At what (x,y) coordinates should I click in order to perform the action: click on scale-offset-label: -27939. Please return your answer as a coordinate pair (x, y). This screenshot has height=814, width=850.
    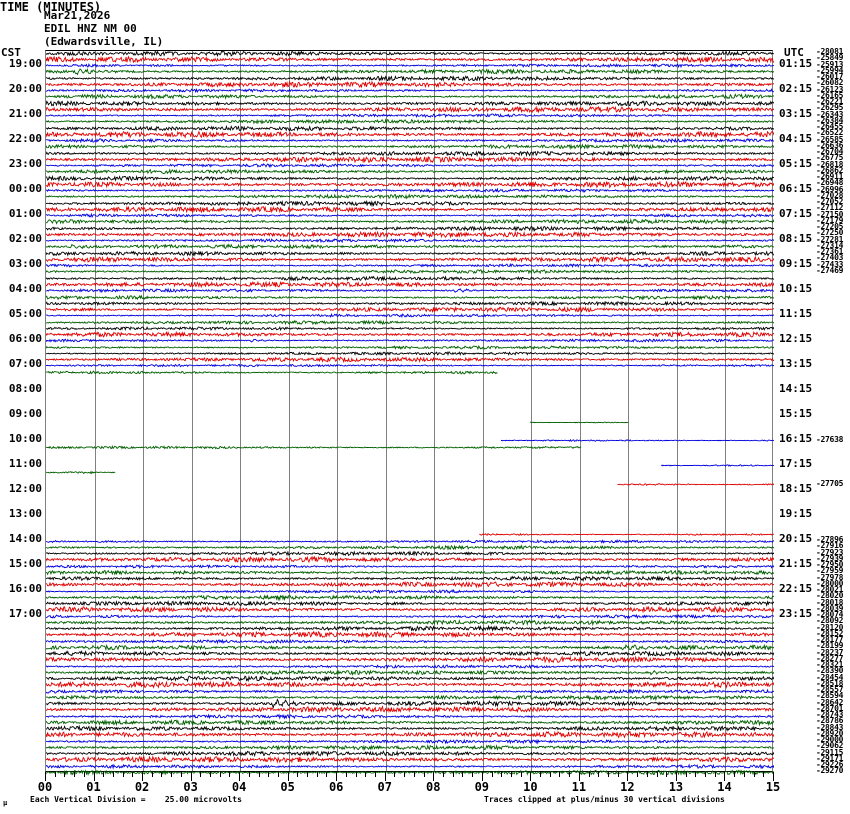
    Looking at the image, I should click on (830, 558).